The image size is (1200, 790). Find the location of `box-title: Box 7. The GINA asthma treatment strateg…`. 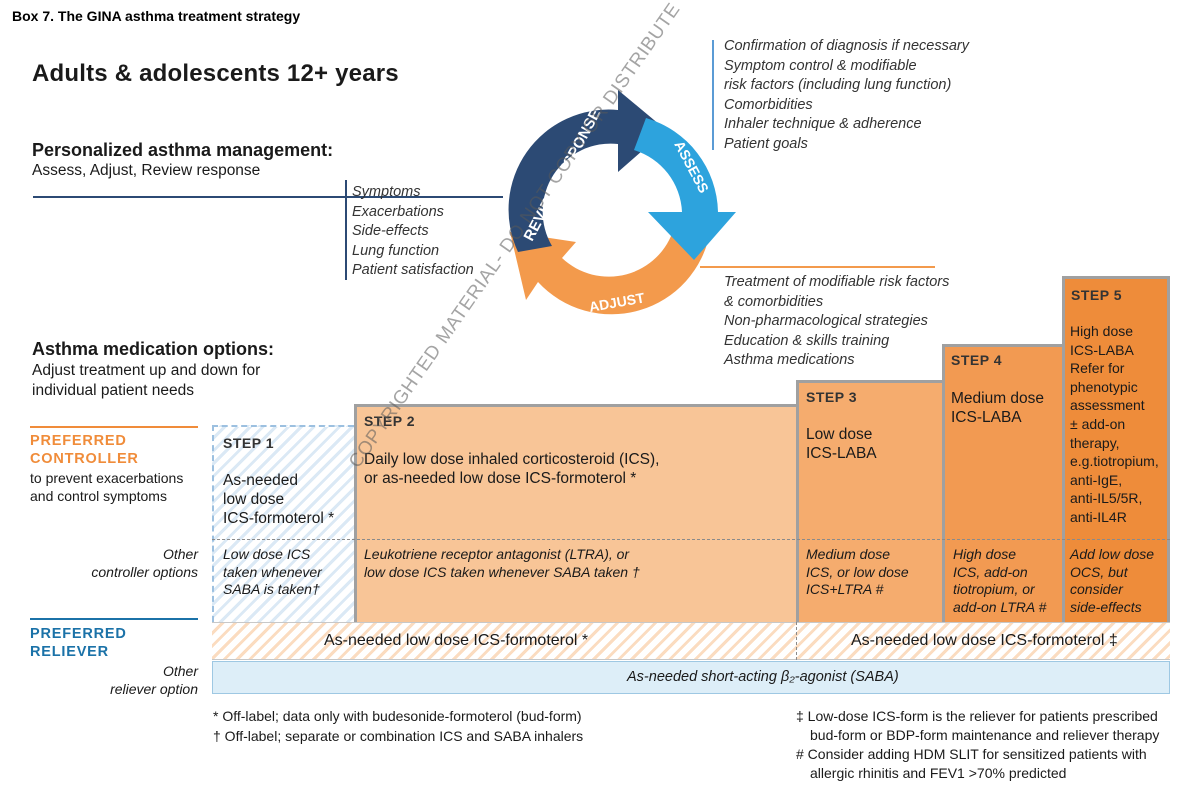

box-title: Box 7. The GINA asthma treatment strateg… is located at coordinates (156, 16).